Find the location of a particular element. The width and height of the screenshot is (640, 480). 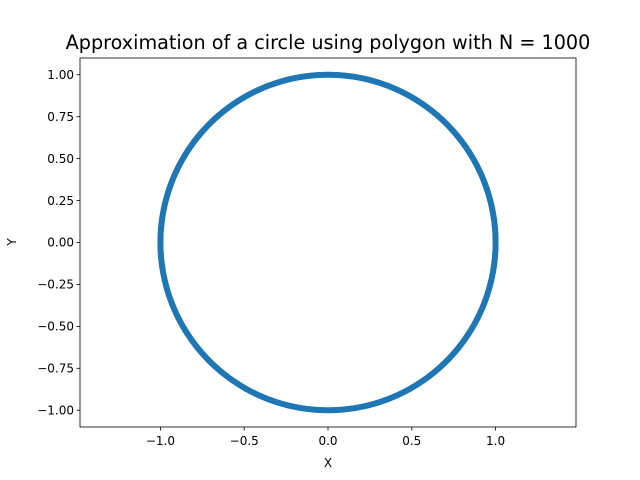

x-tick-label: −1.0 is located at coordinates (160, 441).